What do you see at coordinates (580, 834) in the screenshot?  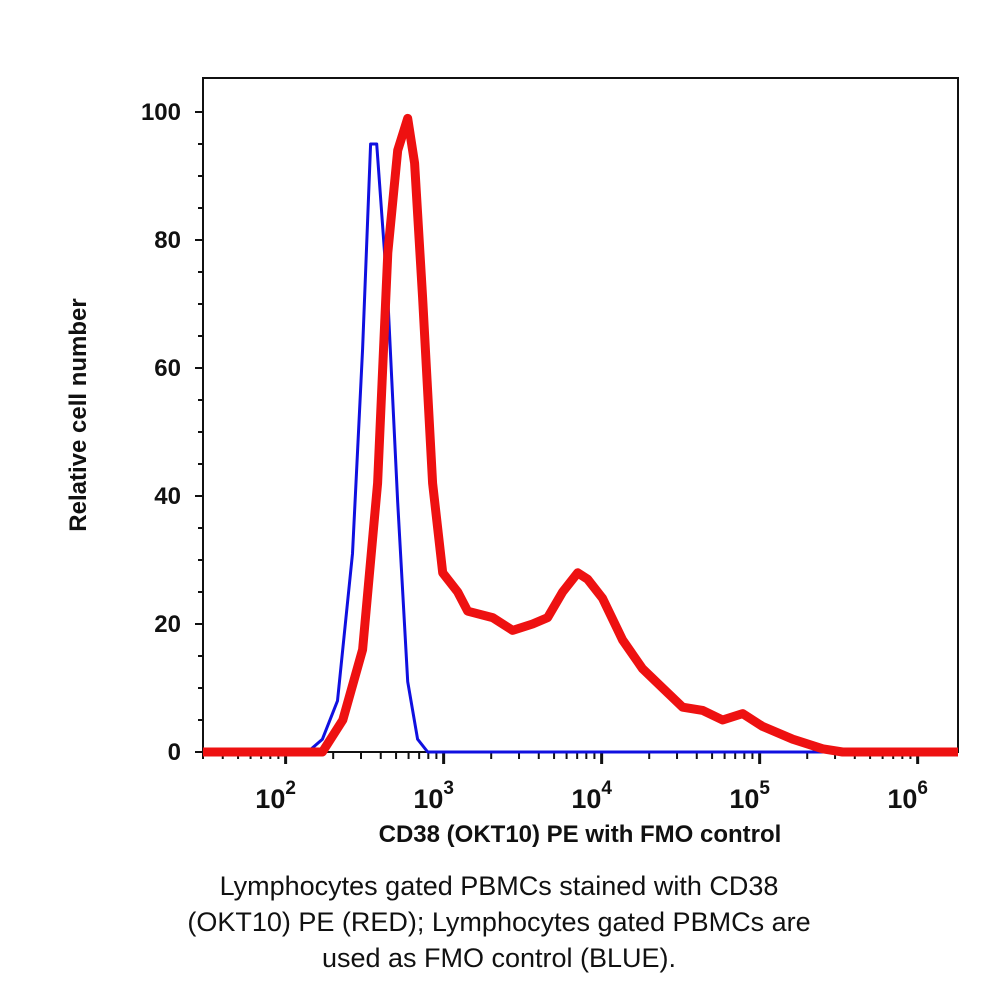 I see `x-axis-label: CD38 (OKT10) PE with FMO control` at bounding box center [580, 834].